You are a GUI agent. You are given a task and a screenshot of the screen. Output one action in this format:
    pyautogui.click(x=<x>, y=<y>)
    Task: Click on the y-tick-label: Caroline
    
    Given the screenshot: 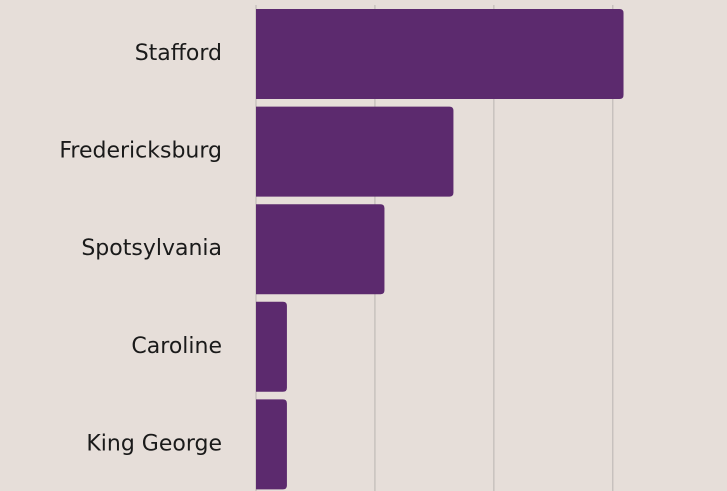 What is the action you would take?
    pyautogui.click(x=176, y=346)
    